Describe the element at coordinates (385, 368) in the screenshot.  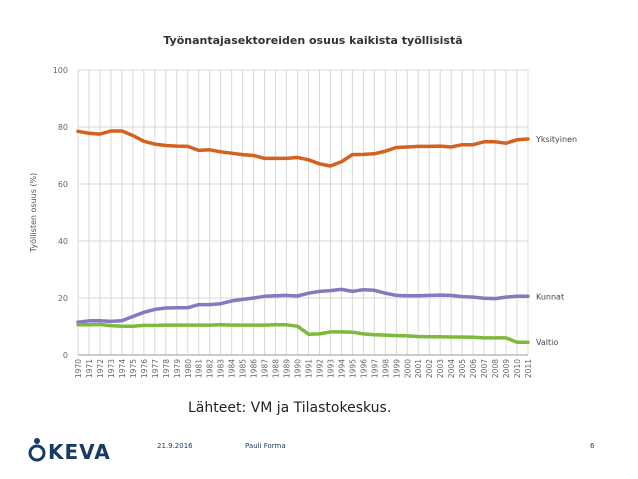
I see `x-tick-label: 1998` at that location.